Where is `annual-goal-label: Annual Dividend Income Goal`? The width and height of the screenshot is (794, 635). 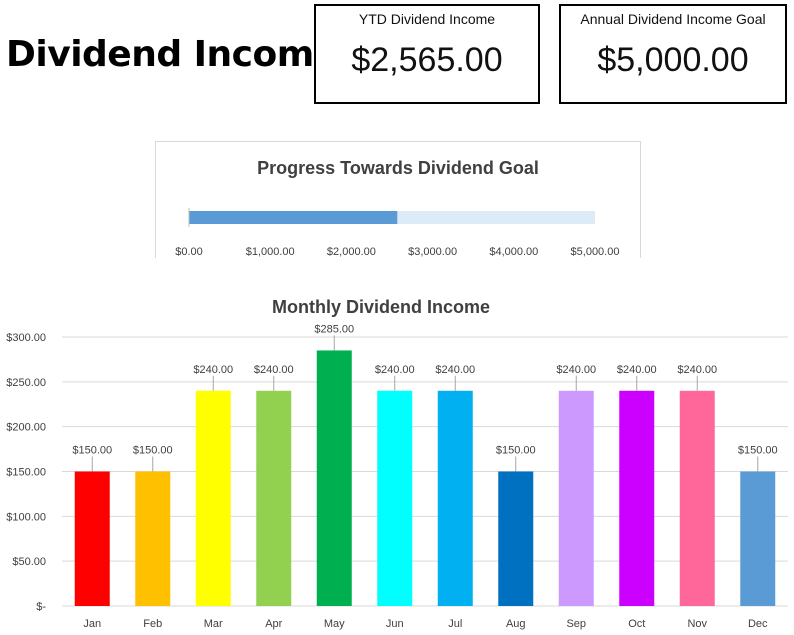
annual-goal-label: Annual Dividend Income Goal is located at coordinates (673, 19).